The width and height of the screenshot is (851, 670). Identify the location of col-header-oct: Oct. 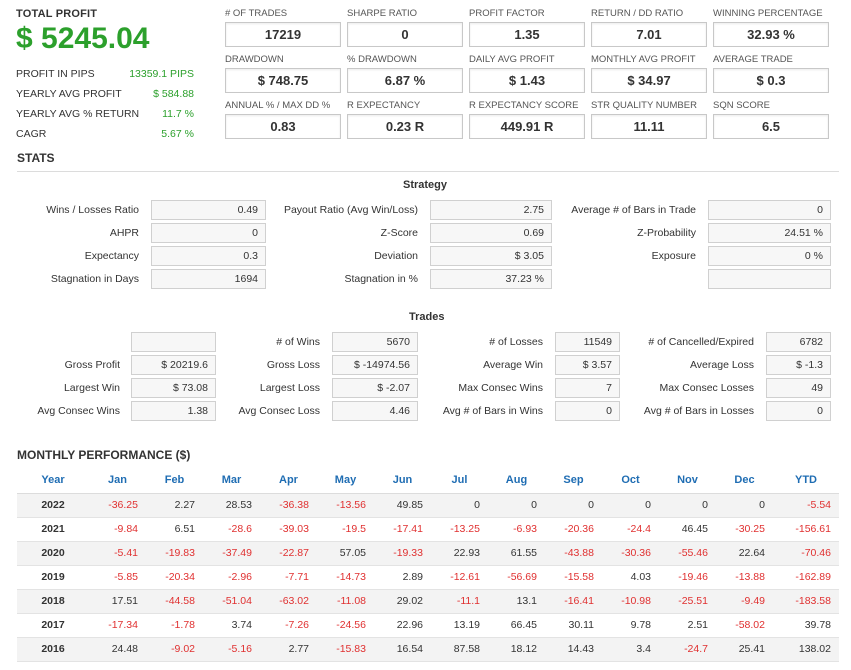
(630, 481).